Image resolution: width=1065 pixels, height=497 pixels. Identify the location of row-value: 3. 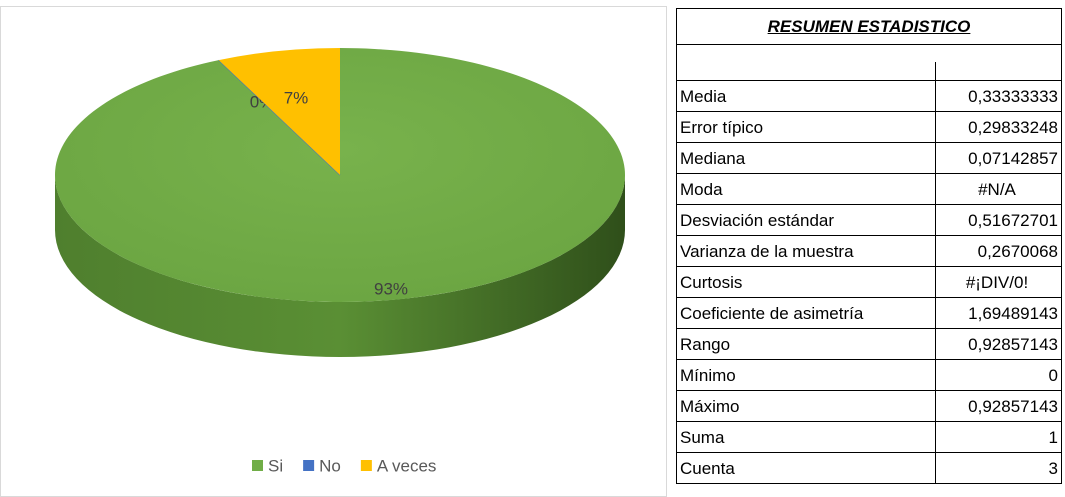
(998, 468).